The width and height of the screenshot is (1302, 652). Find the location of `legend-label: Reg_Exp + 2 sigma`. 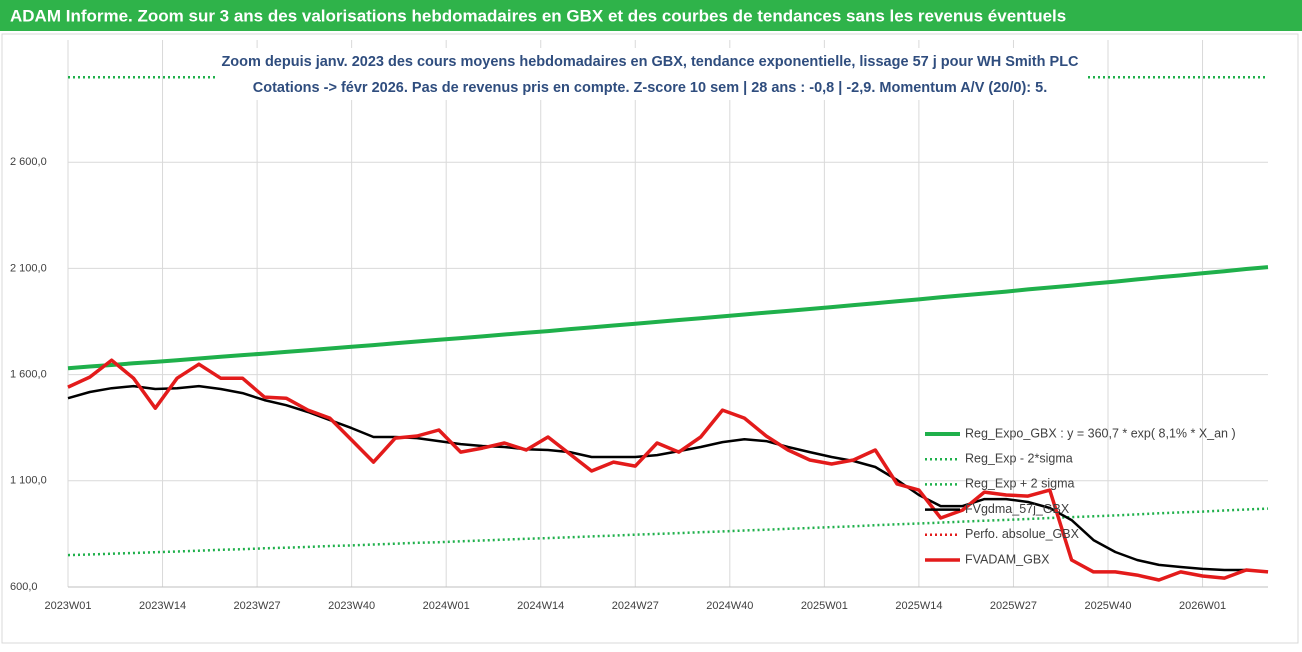

legend-label: Reg_Exp + 2 sigma is located at coordinates (1019, 484).